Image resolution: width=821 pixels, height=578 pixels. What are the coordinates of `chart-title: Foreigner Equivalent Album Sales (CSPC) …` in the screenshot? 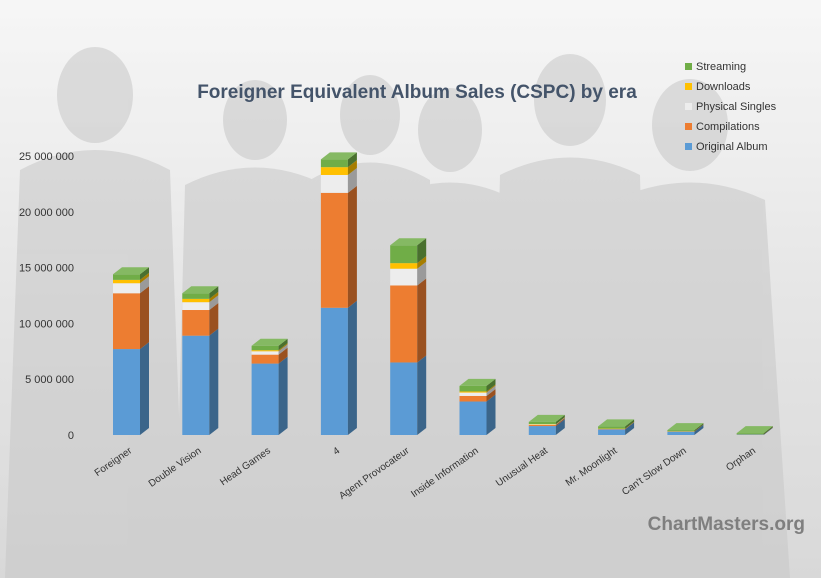 It's located at (417, 92).